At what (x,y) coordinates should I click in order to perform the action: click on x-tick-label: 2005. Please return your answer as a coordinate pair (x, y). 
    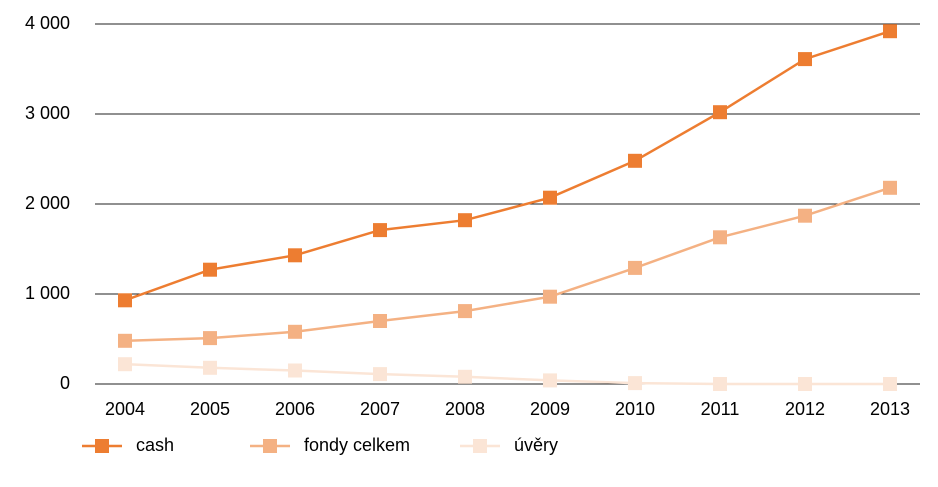
    Looking at the image, I should click on (210, 409).